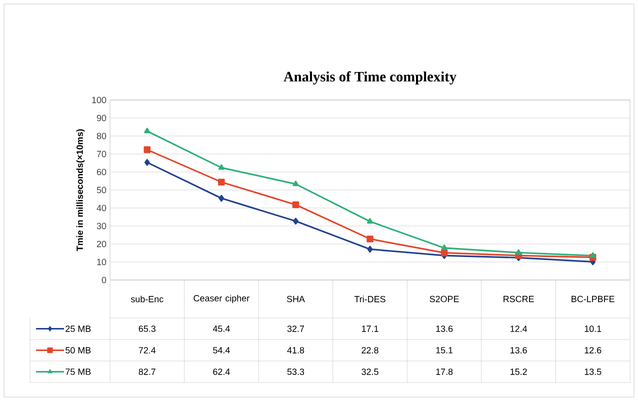 This screenshot has height=401, width=638. What do you see at coordinates (519, 329) in the screenshot?
I see `data-label: 12.4` at bounding box center [519, 329].